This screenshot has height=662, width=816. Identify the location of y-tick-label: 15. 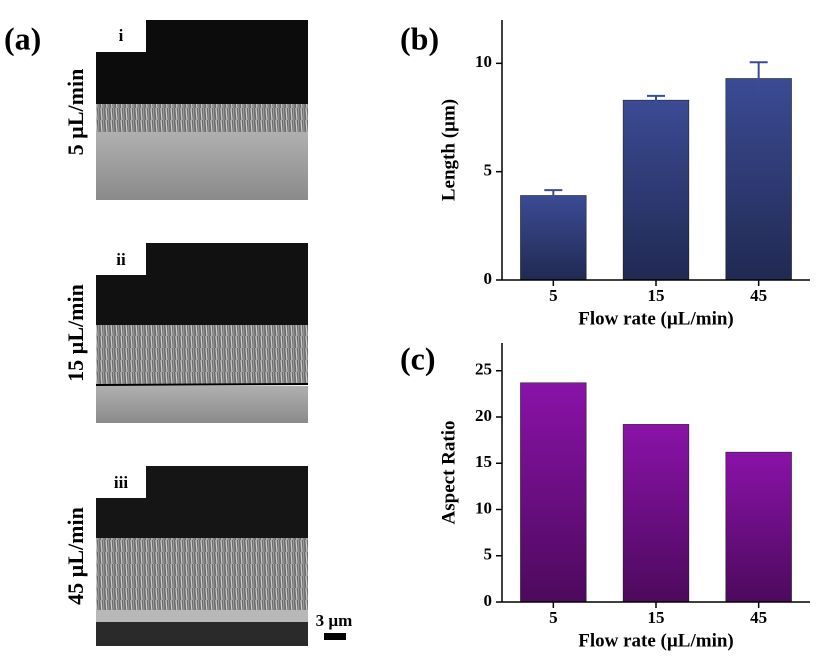
(483, 461).